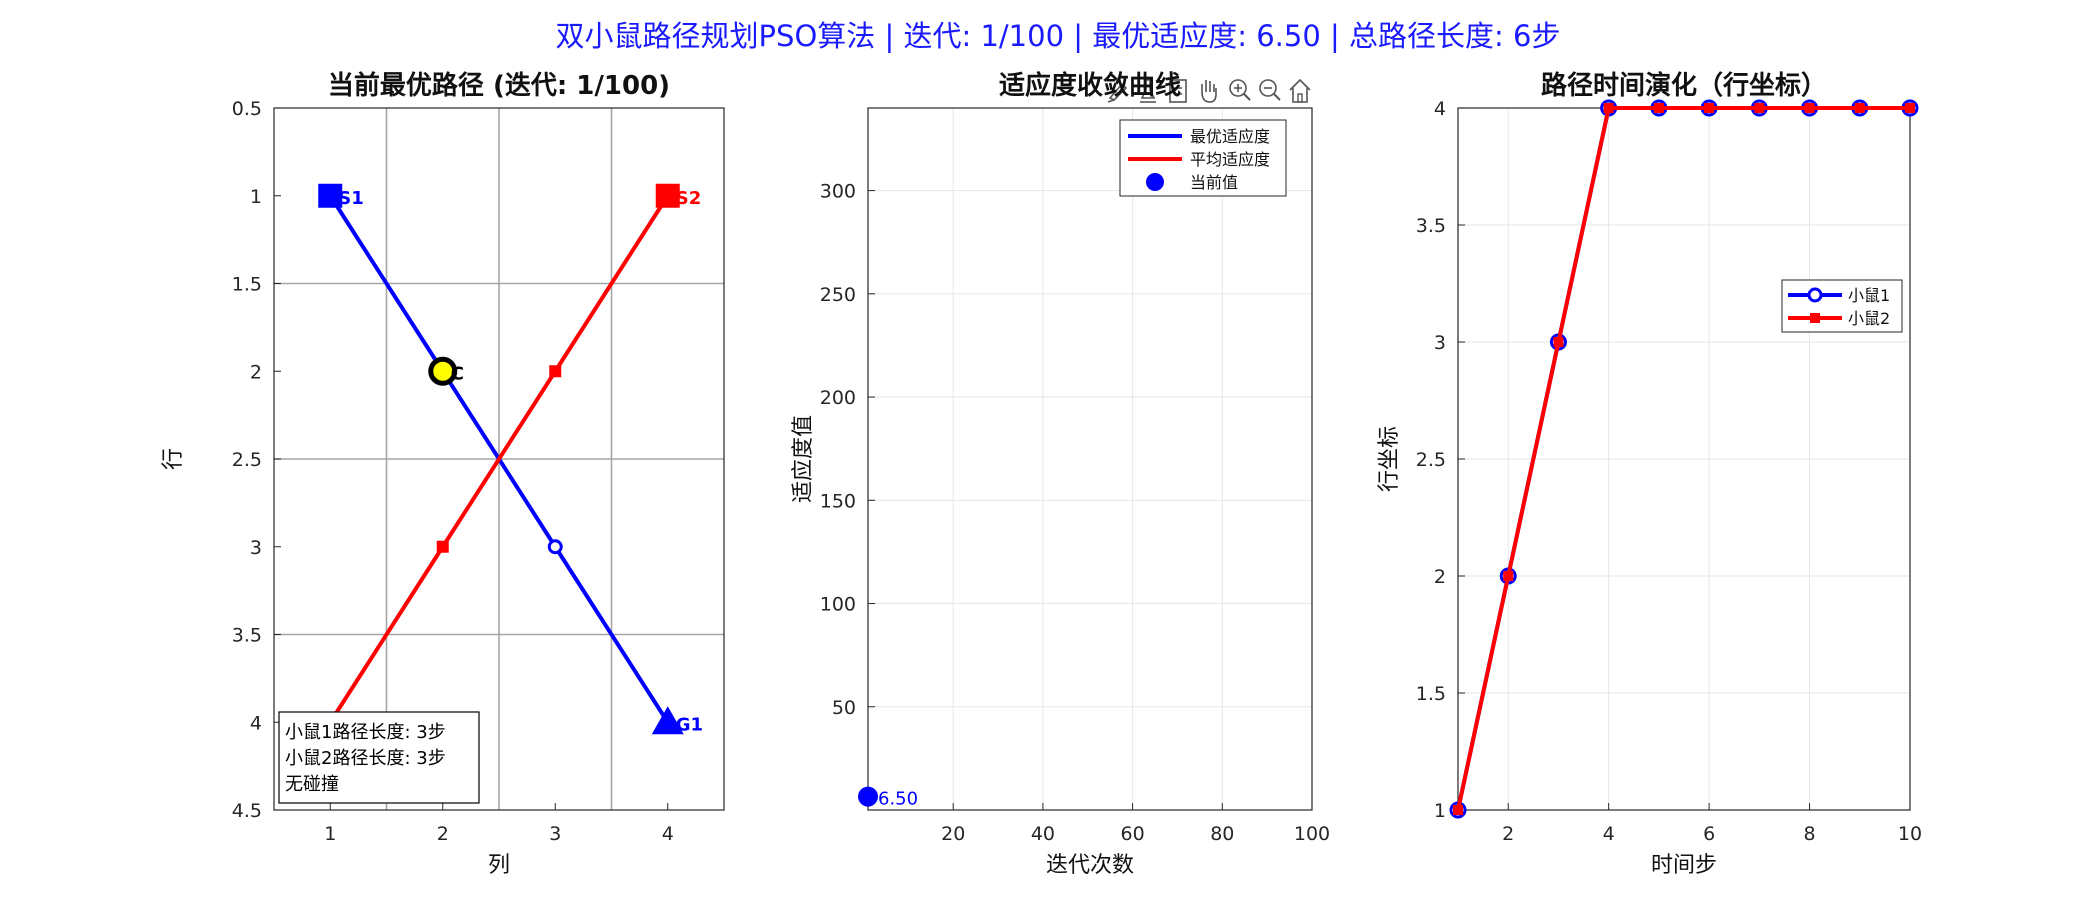 Image resolution: width=2100 pixels, height=900 pixels. Describe the element at coordinates (838, 605) in the screenshot. I see `y-tick-label: 100` at that location.